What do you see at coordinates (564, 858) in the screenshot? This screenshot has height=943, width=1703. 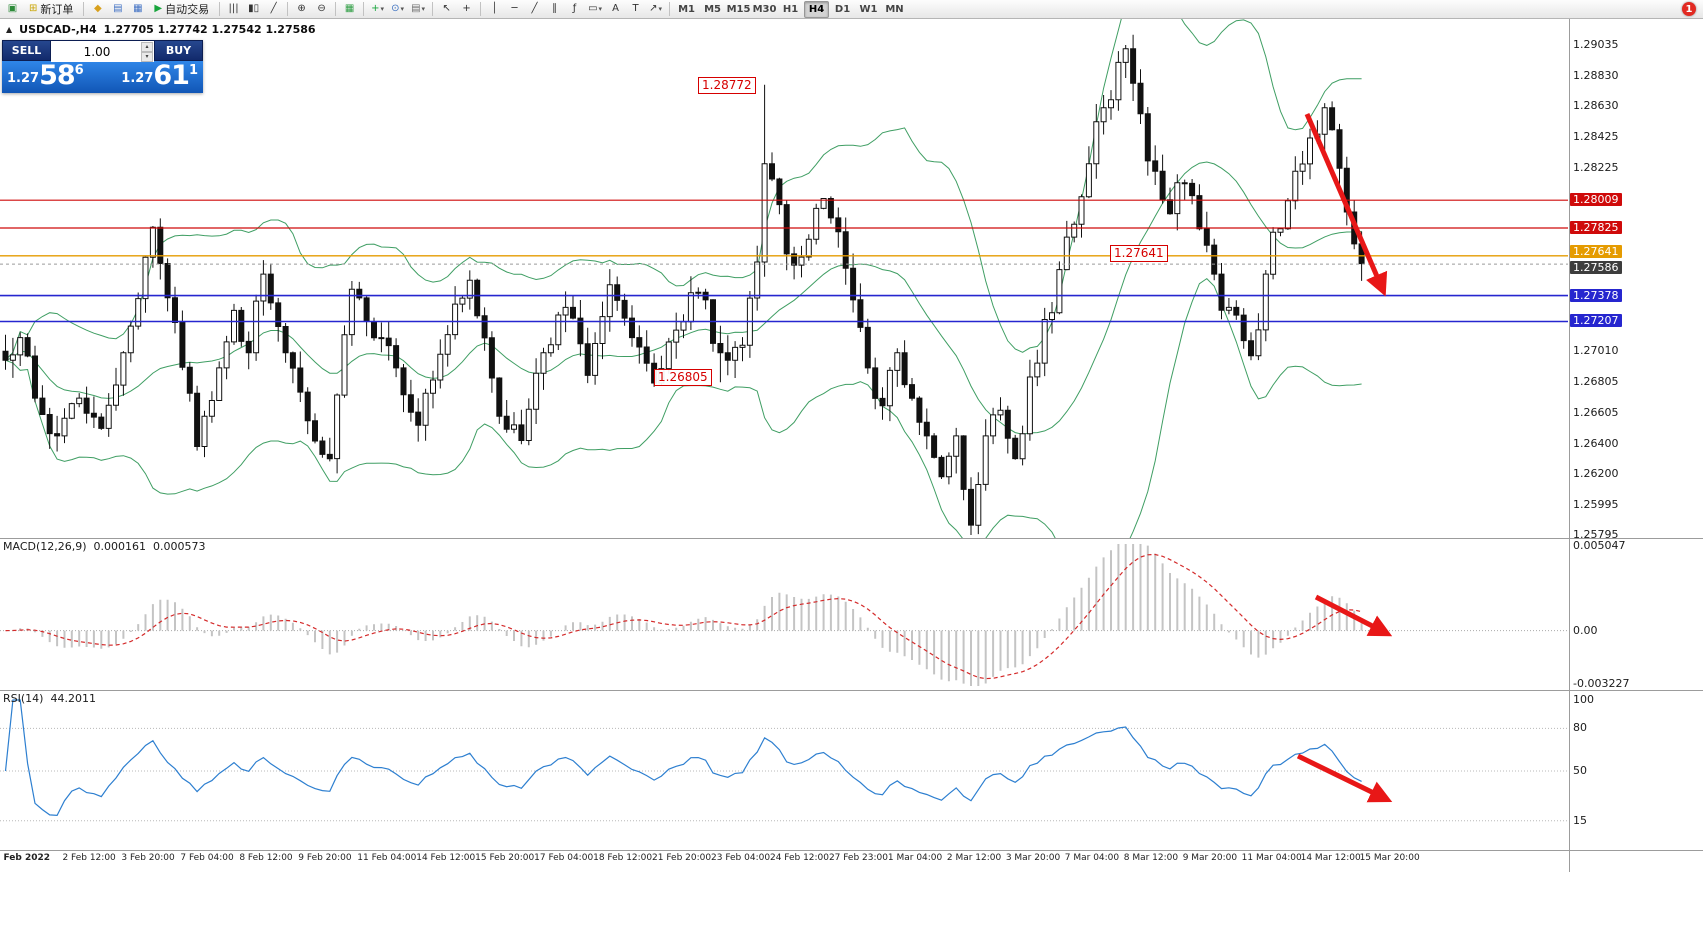 I see `time-axis-label: 17 Feb 04:00` at bounding box center [564, 858].